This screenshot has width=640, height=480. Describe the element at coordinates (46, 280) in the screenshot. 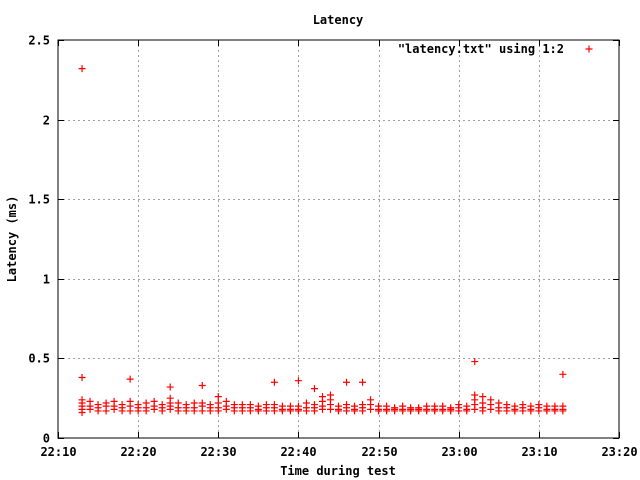

I see `y-tick-label: 1` at that location.